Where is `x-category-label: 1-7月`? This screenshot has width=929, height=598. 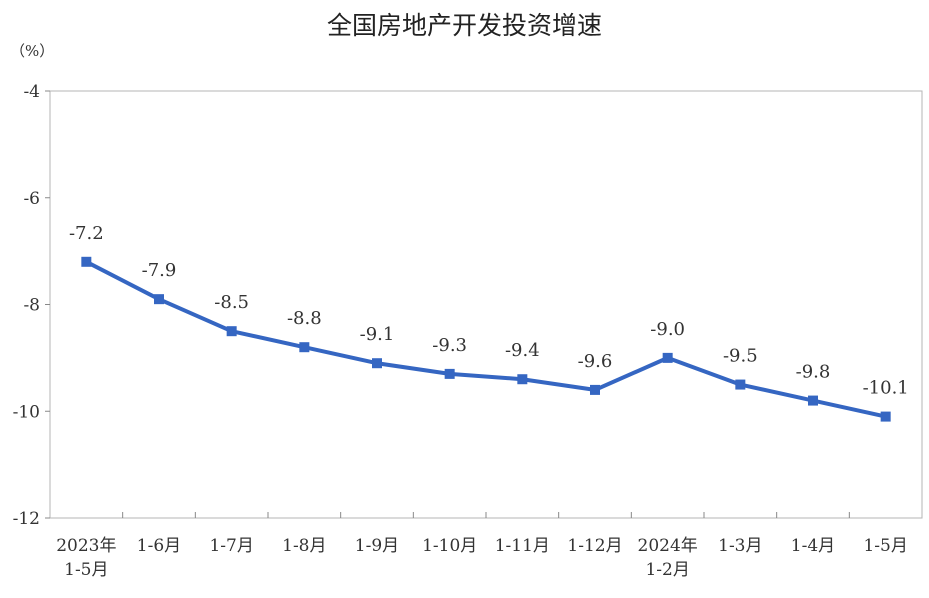 x-category-label: 1-7月 is located at coordinates (231, 546).